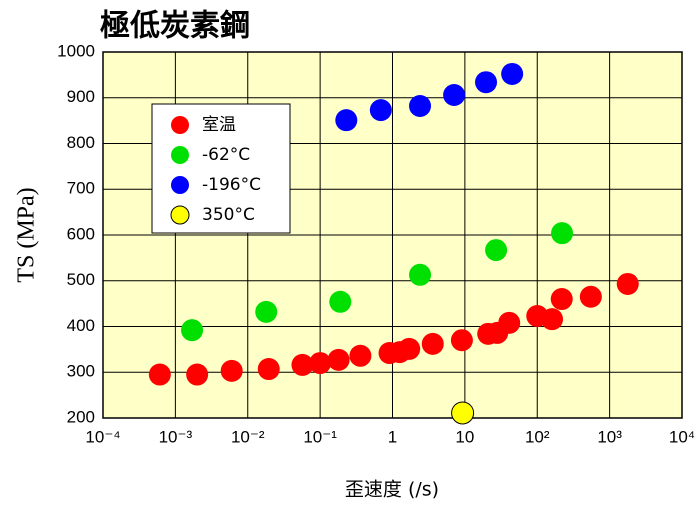 The width and height of the screenshot is (700, 509). What do you see at coordinates (81, 371) in the screenshot?
I see `y-tick-label: 300` at bounding box center [81, 371].